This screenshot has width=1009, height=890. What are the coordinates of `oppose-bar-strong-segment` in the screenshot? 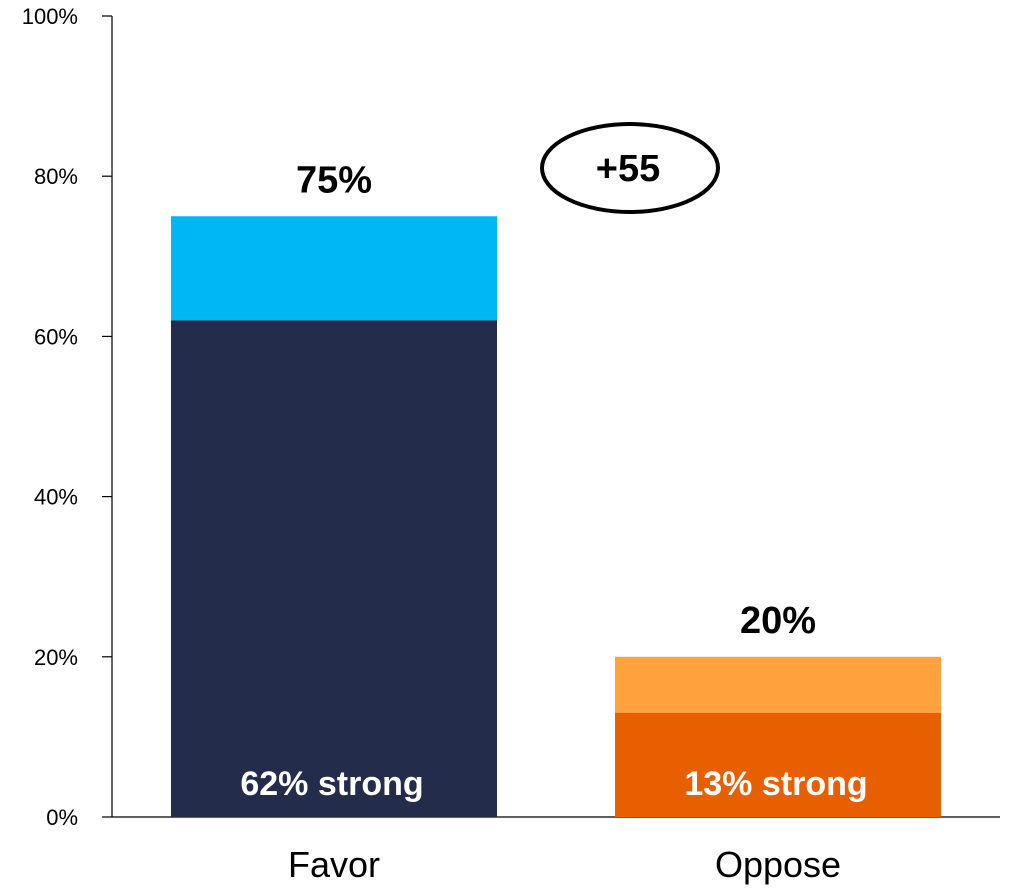 It's located at (778, 764).